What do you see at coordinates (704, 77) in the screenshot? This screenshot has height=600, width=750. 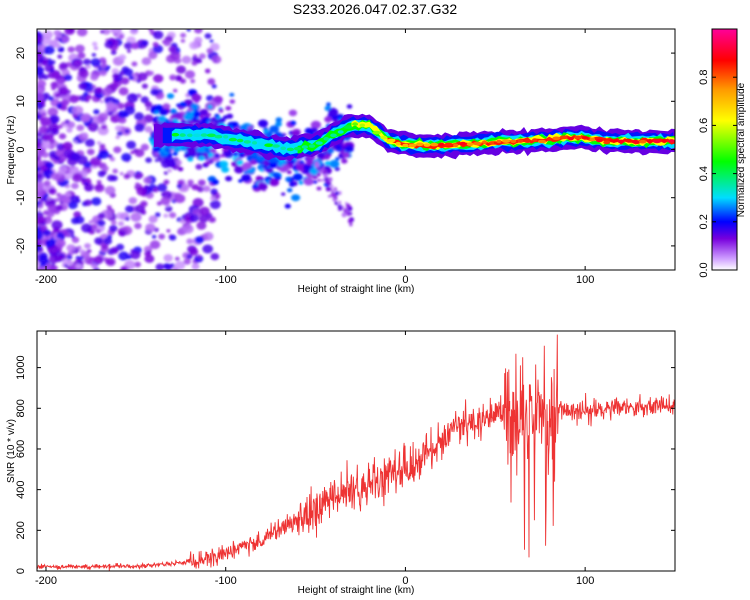 I see `colorbar-tick-label: 0.8` at bounding box center [704, 77].